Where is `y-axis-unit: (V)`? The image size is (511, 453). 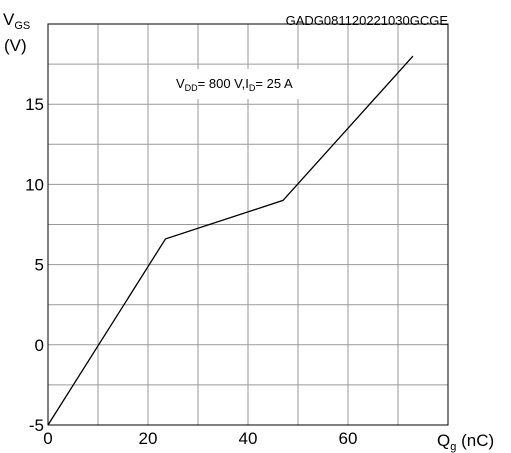 y-axis-unit: (V) is located at coordinates (15, 45).